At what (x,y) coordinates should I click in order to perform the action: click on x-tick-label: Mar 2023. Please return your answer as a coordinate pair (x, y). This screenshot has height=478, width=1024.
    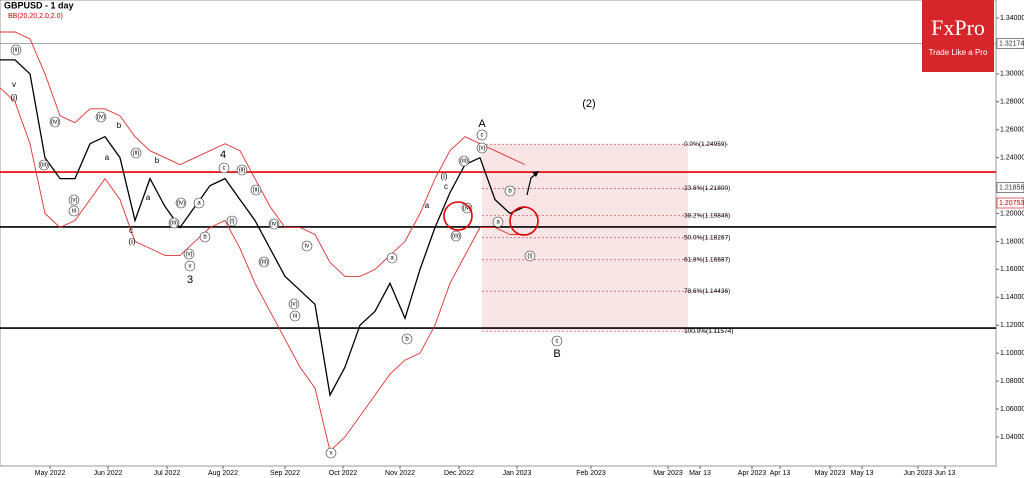
    Looking at the image, I should click on (668, 473).